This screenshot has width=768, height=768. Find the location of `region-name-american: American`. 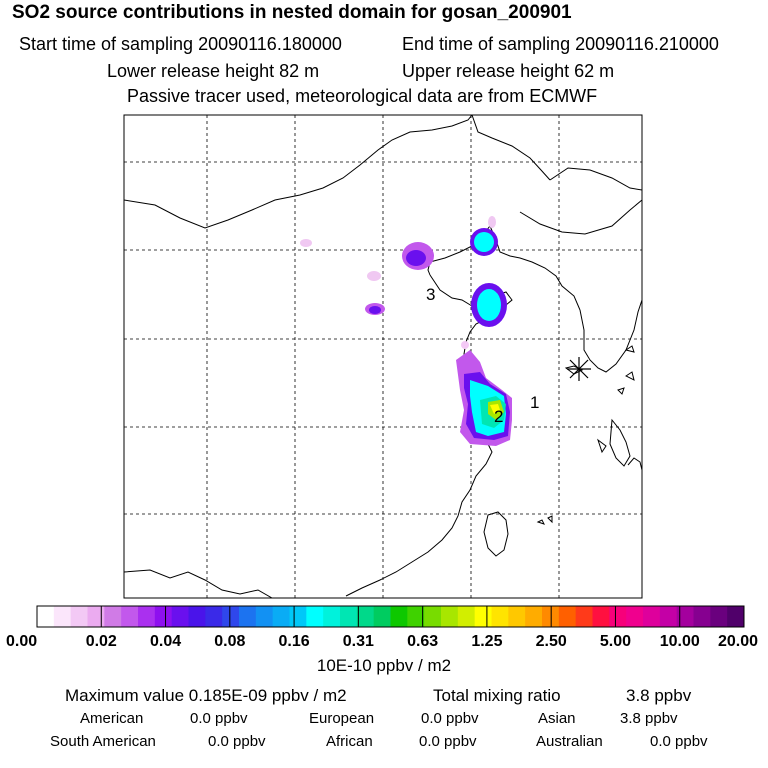

region-name-american: American is located at coordinates (112, 718).